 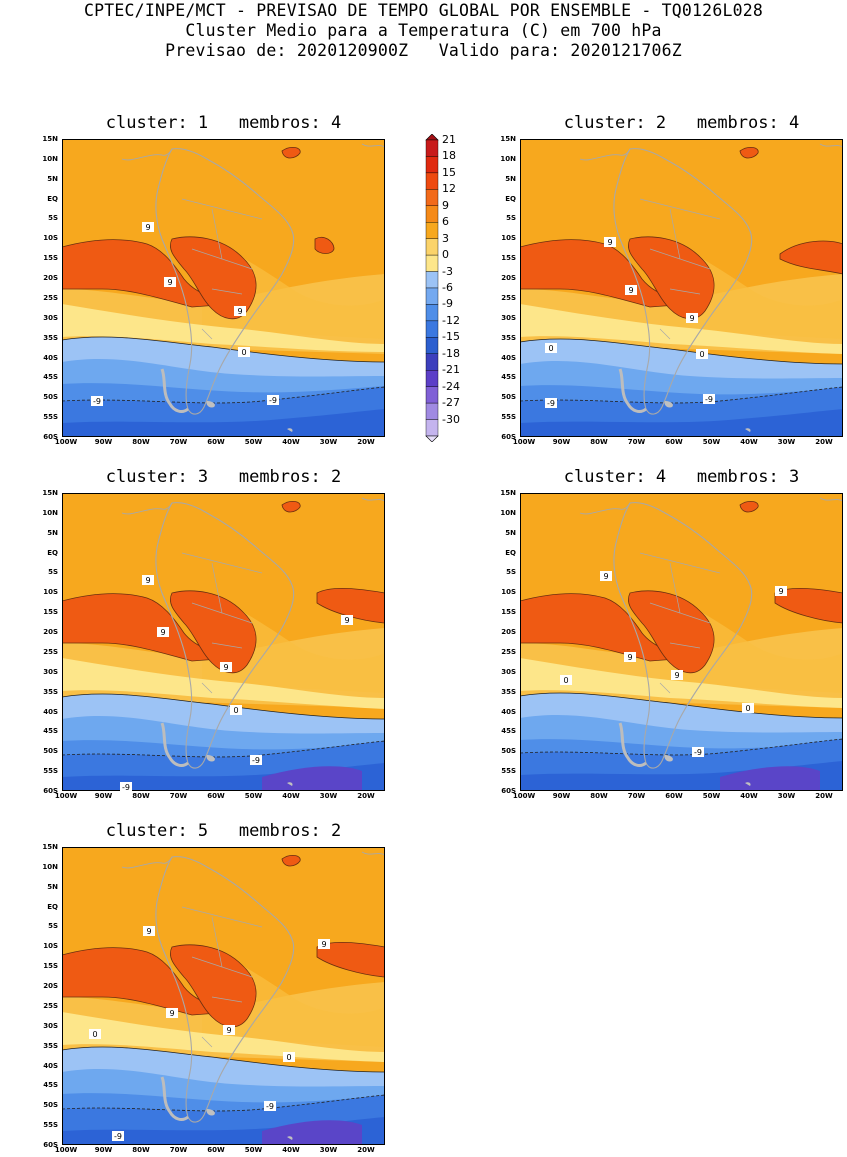 What do you see at coordinates (524, 796) in the screenshot?
I see `lon-tick-label: 100W` at bounding box center [524, 796].